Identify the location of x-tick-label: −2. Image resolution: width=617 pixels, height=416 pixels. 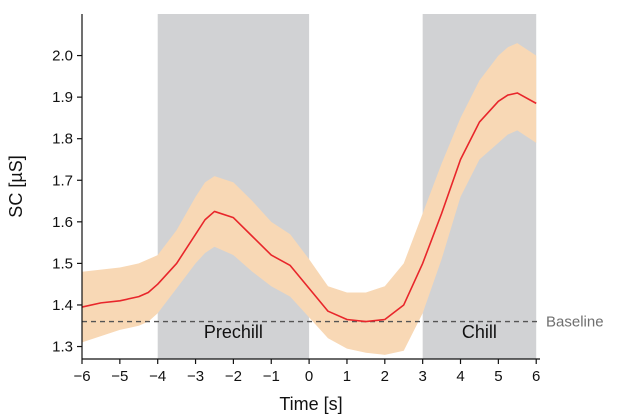
(233, 376).